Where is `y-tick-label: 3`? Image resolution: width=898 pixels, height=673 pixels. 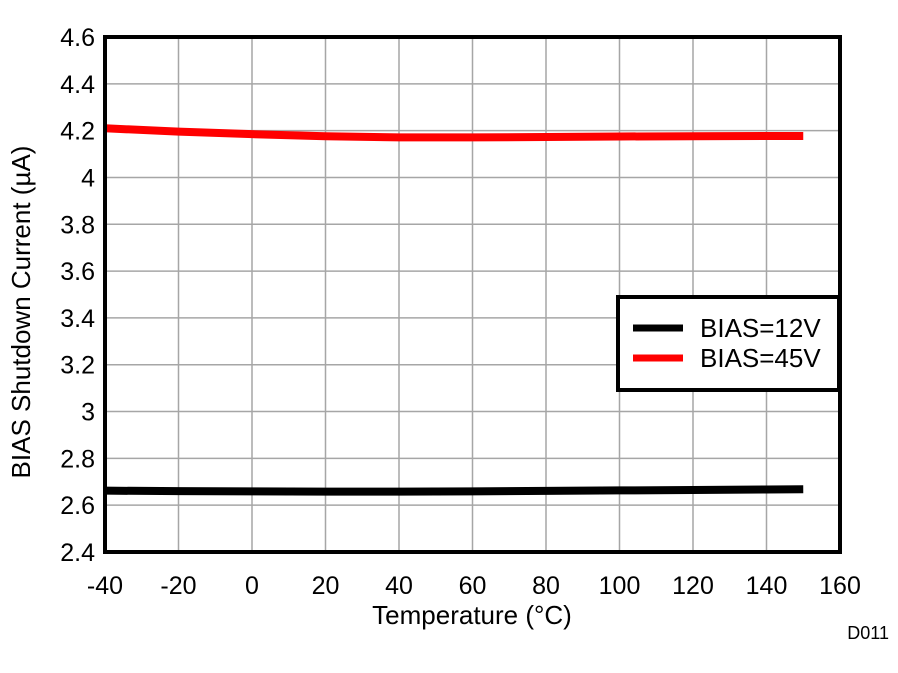
y-tick-label: 3 is located at coordinates (88, 413).